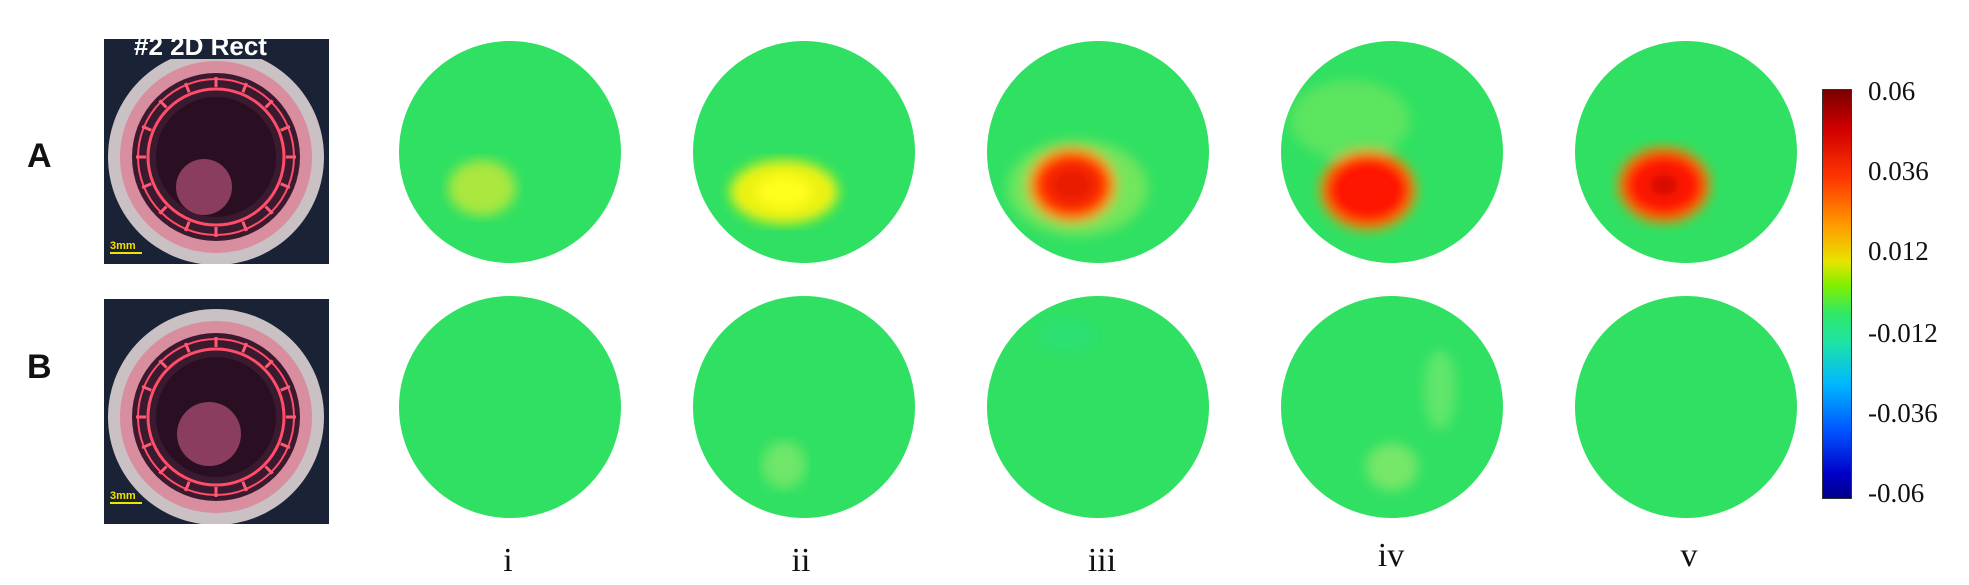 This screenshot has width=1969, height=585. Describe the element at coordinates (801, 560) in the screenshot. I see `column-label-ii: ii` at that location.